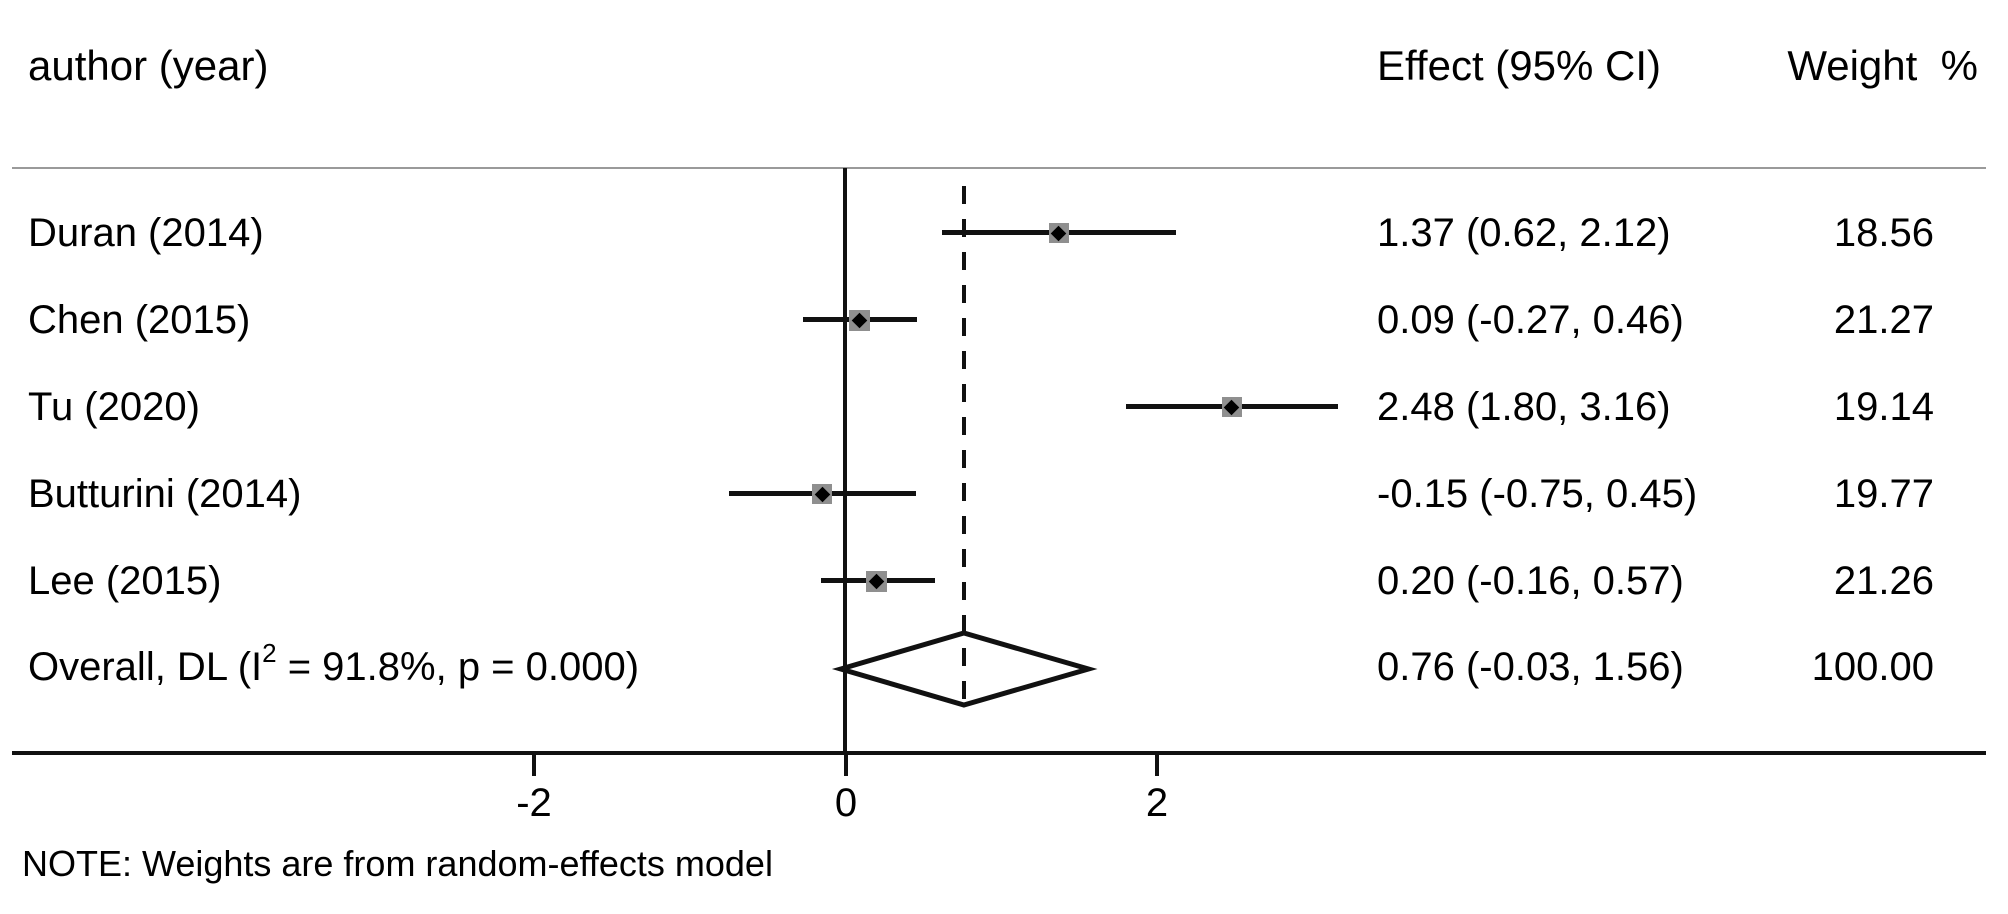 The image size is (2008, 914). I want to click on study-label: Lee (2015), so click(125, 581).